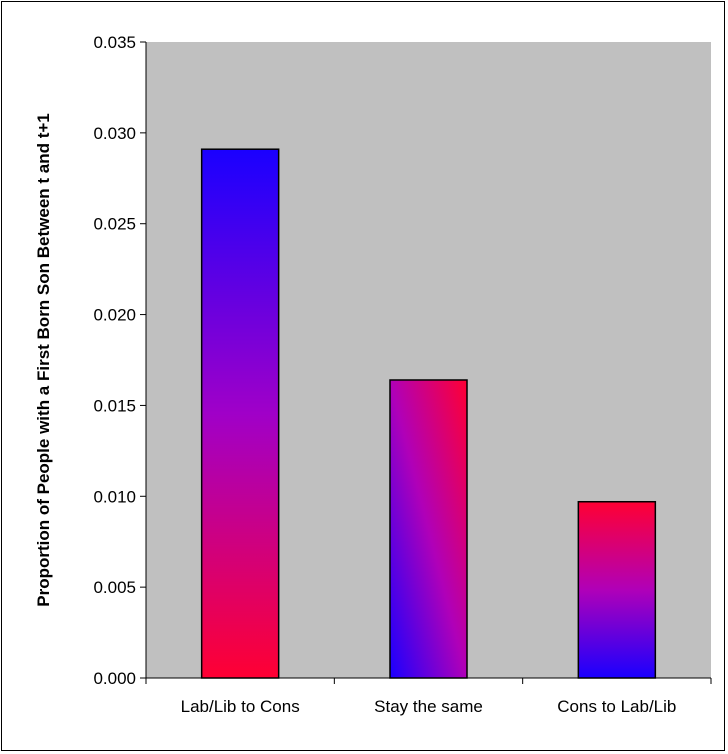 This screenshot has width=728, height=754. I want to click on y-tick-label: 0.025, so click(114, 224).